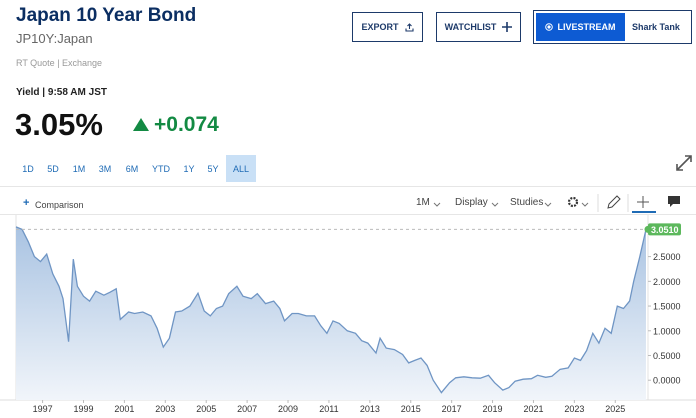  Describe the element at coordinates (574, 409) in the screenshot. I see `x-tick-label: 2023` at that location.